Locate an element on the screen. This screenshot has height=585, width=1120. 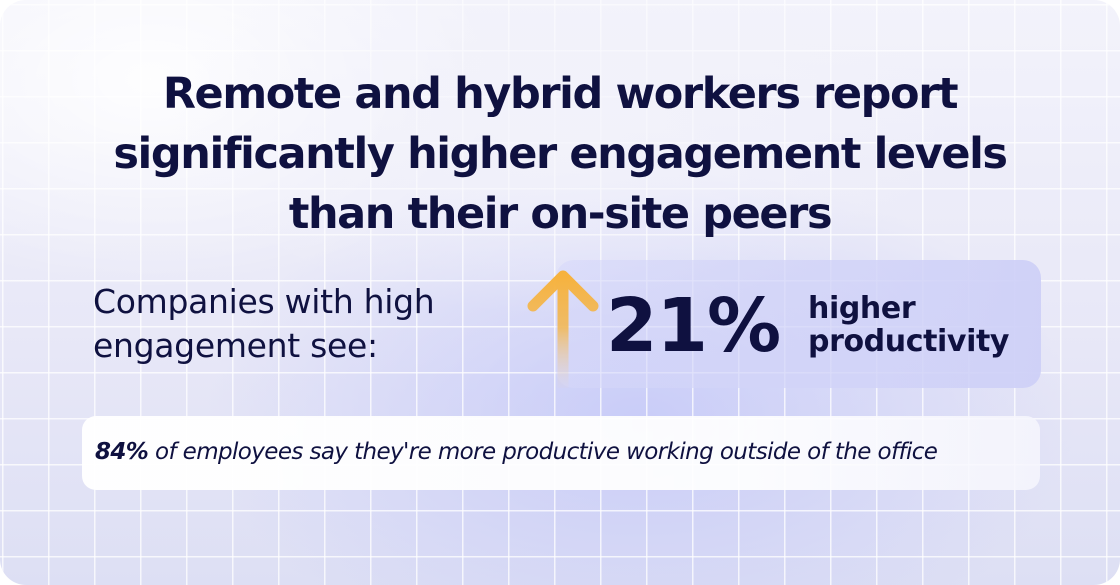
headline-line-1: Remote and hybrid workers report is located at coordinates (560, 94).